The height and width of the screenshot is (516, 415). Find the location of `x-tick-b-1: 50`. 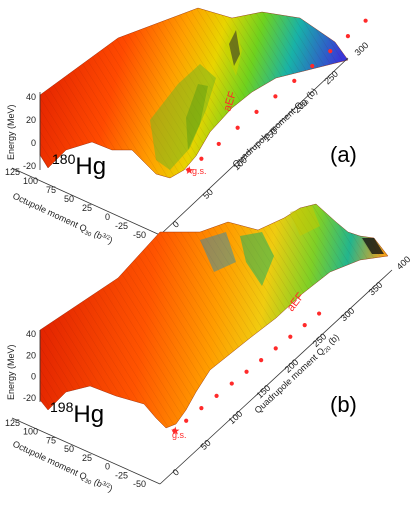

x-tick-b-1: 50 is located at coordinates (206, 445).